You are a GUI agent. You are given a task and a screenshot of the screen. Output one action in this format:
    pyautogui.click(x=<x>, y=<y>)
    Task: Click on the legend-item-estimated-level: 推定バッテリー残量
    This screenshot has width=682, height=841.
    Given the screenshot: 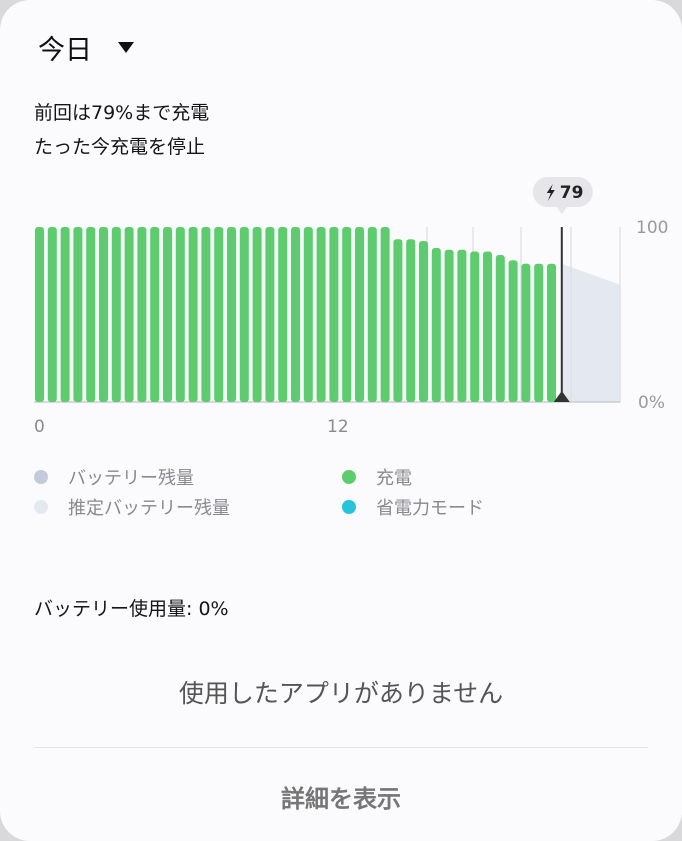 What is the action you would take?
    pyautogui.click(x=132, y=507)
    